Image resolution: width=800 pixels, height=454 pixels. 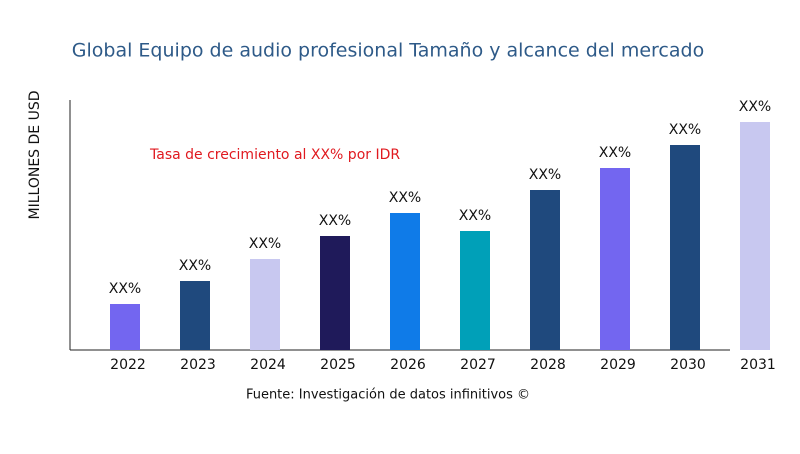 What do you see at coordinates (128, 365) in the screenshot?
I see `x-tick-label: 2022` at bounding box center [128, 365].